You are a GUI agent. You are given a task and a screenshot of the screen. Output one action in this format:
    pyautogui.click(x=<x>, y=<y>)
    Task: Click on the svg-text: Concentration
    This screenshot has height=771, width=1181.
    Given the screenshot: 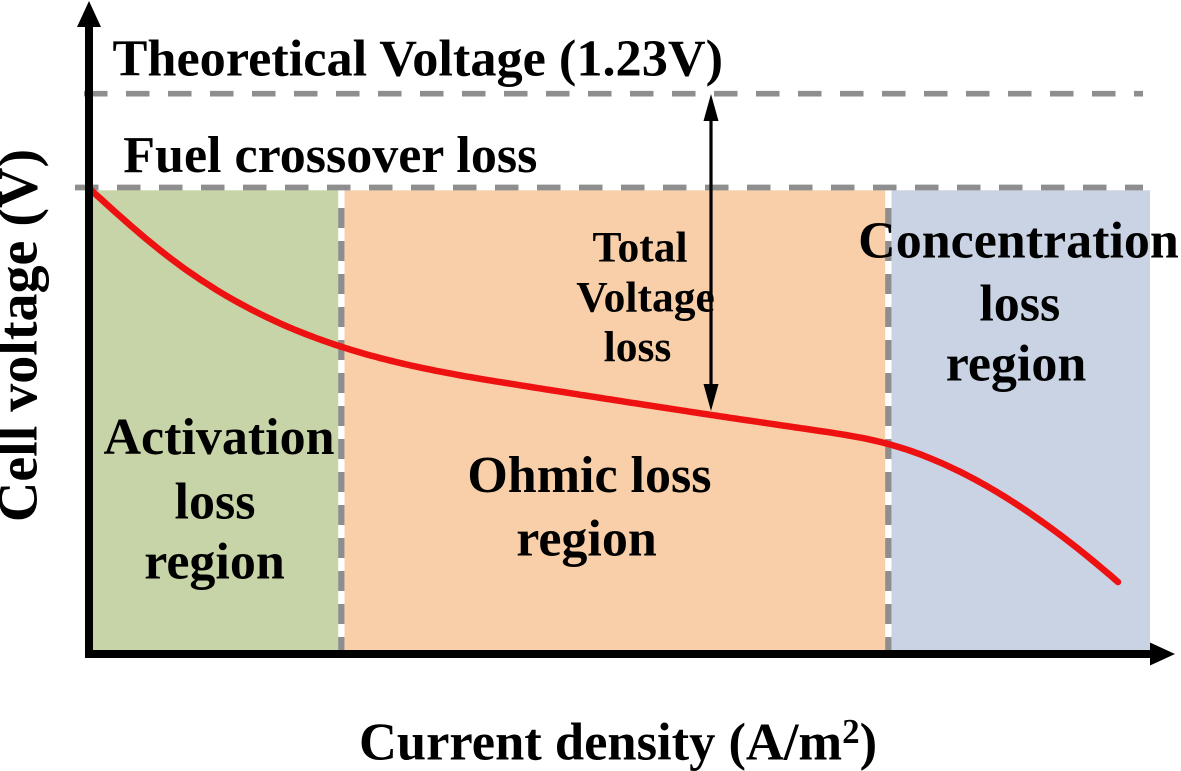 What is the action you would take?
    pyautogui.click(x=1018, y=241)
    